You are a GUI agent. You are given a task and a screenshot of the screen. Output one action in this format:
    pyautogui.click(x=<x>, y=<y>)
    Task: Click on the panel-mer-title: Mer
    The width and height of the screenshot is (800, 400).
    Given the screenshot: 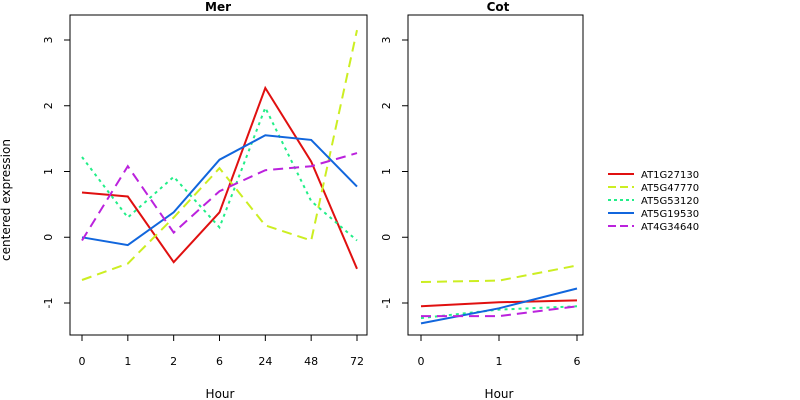 What is the action you would take?
    pyautogui.click(x=218, y=7)
    